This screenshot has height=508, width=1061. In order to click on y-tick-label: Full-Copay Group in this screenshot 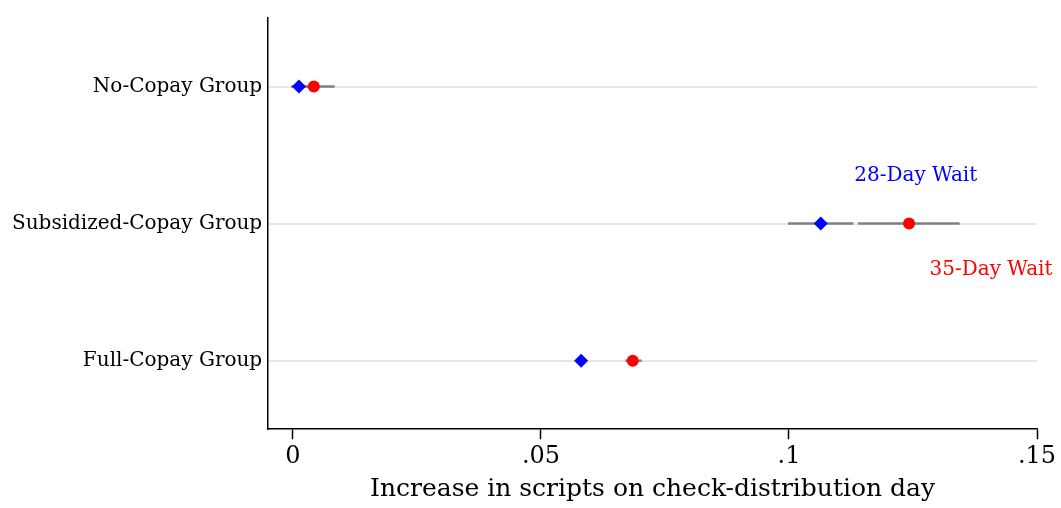, I will do `click(172, 358)`.